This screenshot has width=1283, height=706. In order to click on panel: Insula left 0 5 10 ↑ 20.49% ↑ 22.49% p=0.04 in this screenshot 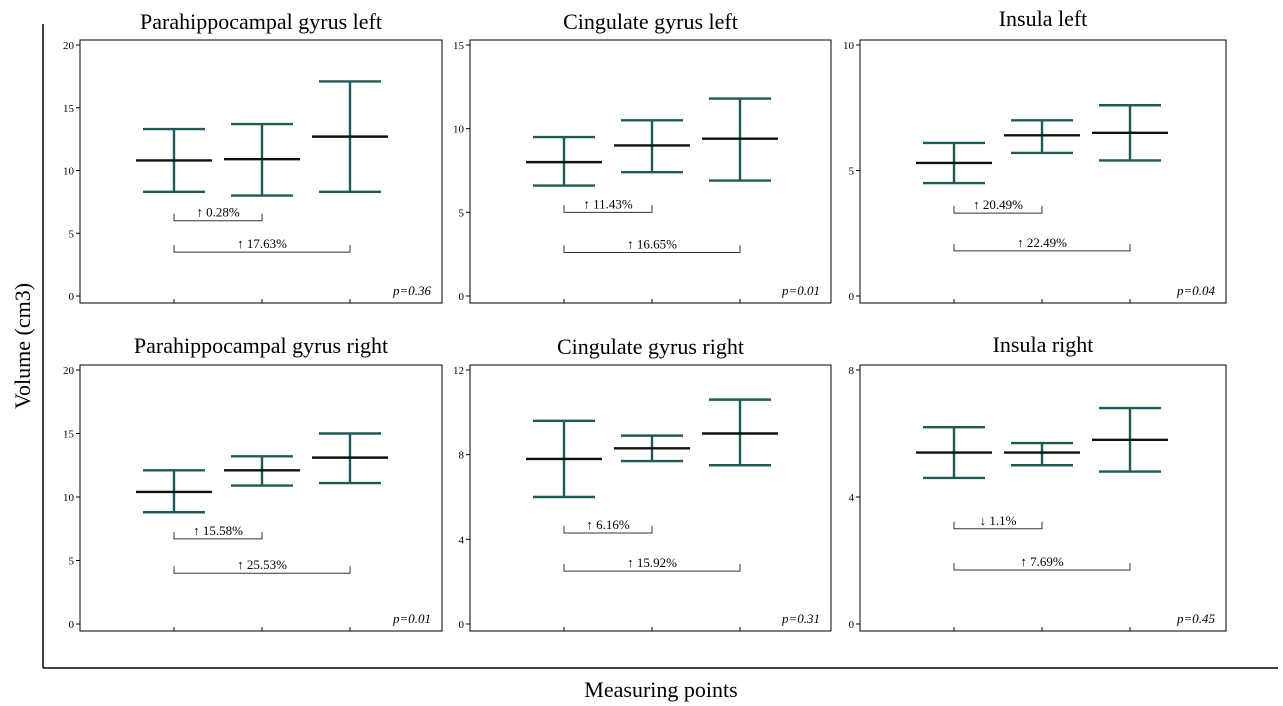, I will do `click(1035, 155)`.